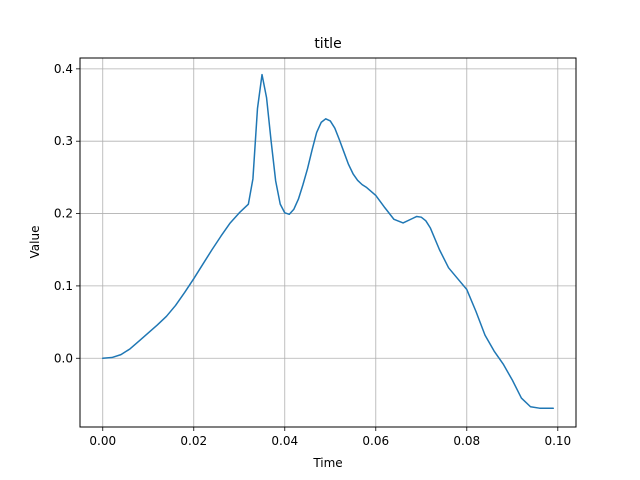 The width and height of the screenshot is (640, 480). What do you see at coordinates (330, 437) in the screenshot?
I see `x-axis: 0.00 0.02 0.04 0.06 0.08 0.10` at bounding box center [330, 437].